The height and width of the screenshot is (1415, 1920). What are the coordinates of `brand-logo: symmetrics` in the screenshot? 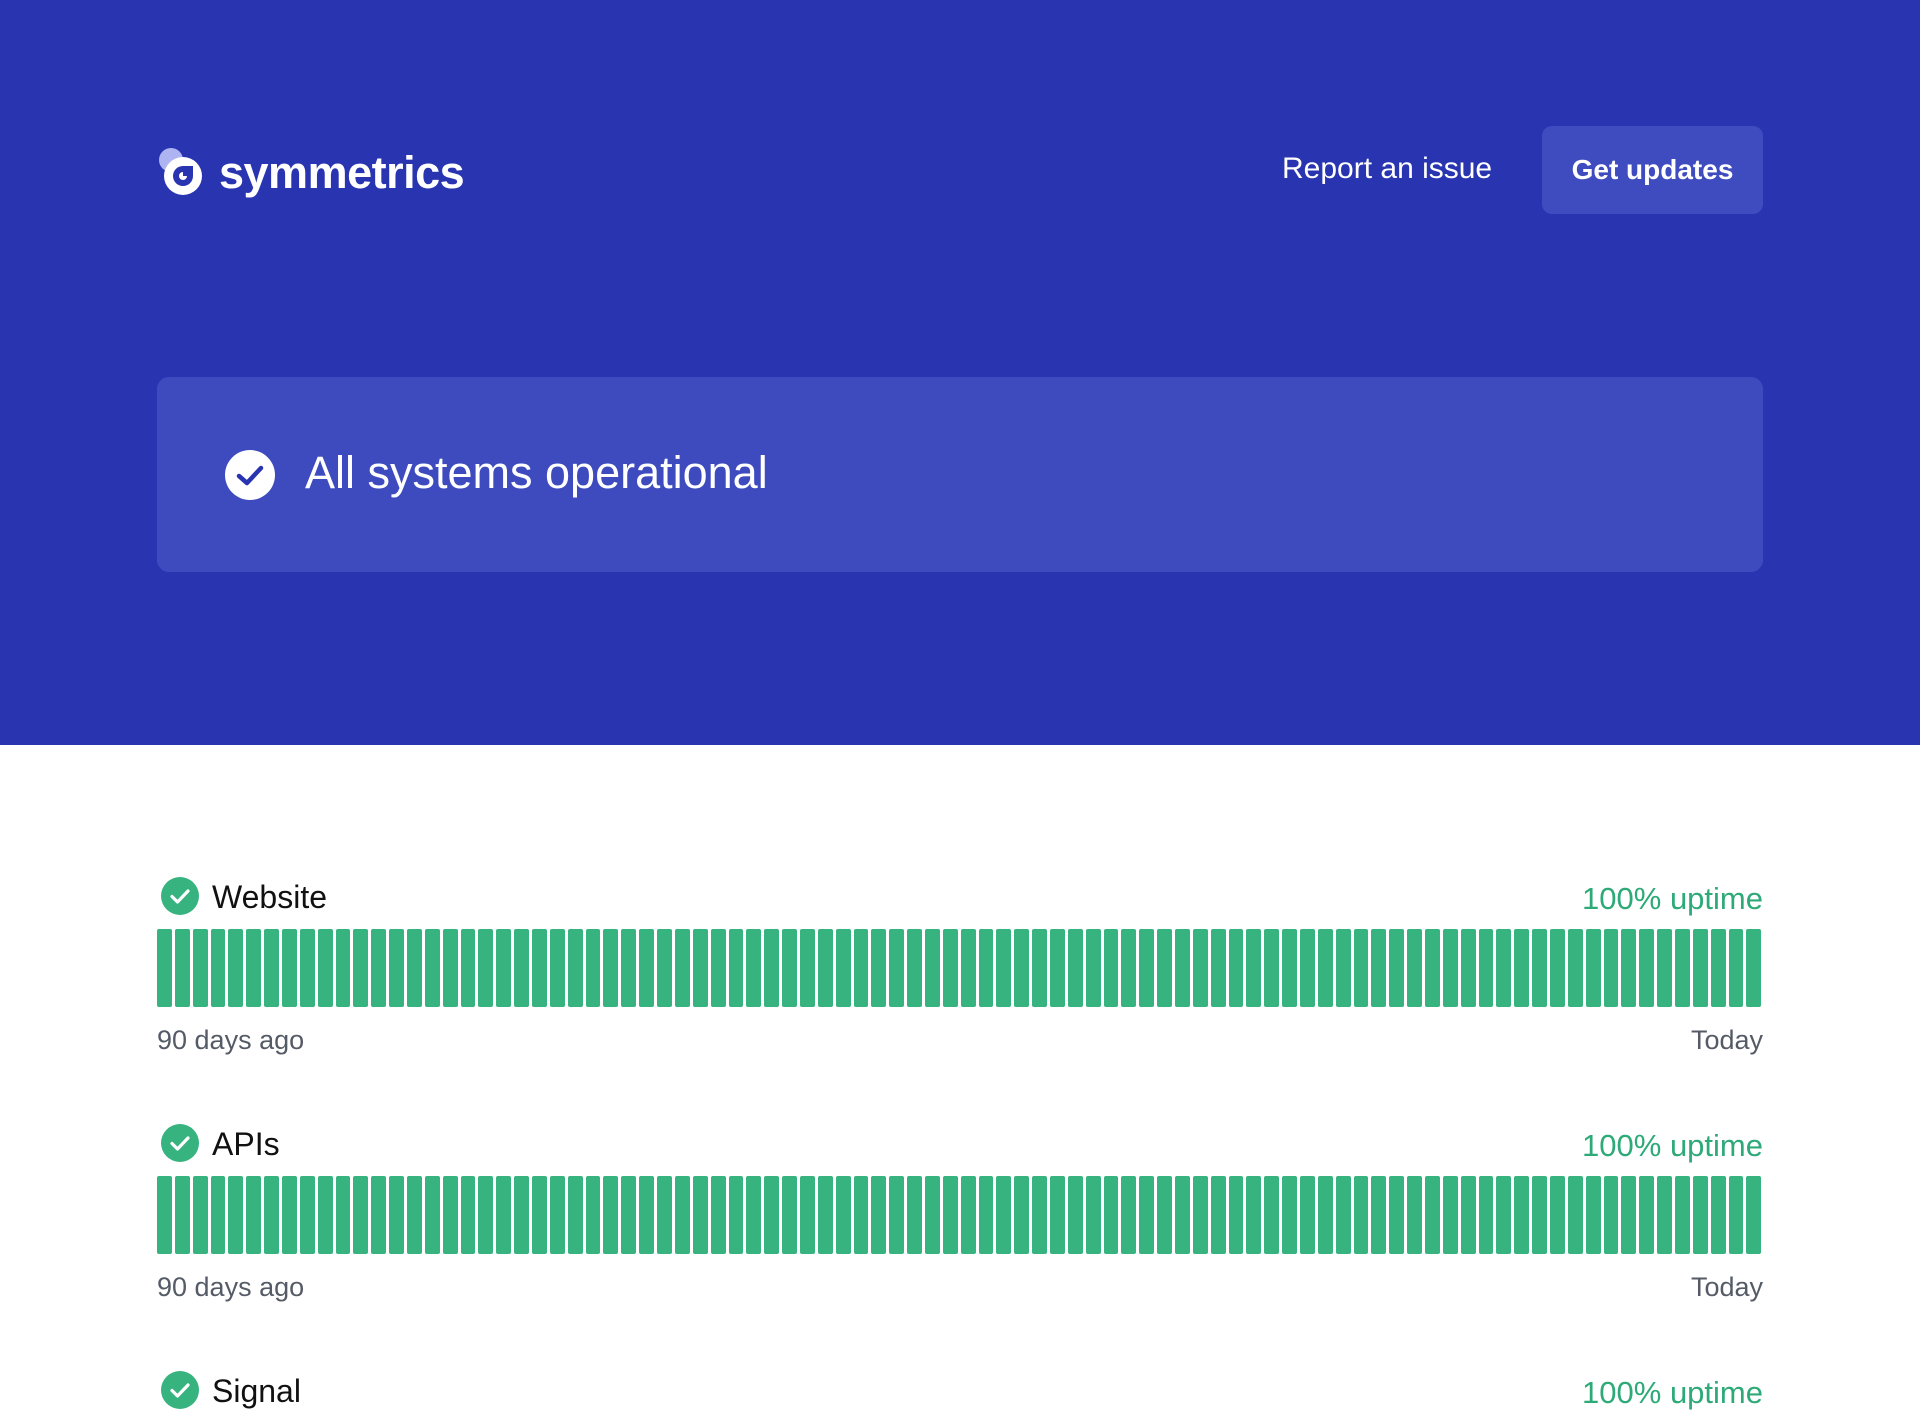 It's located at (311, 173).